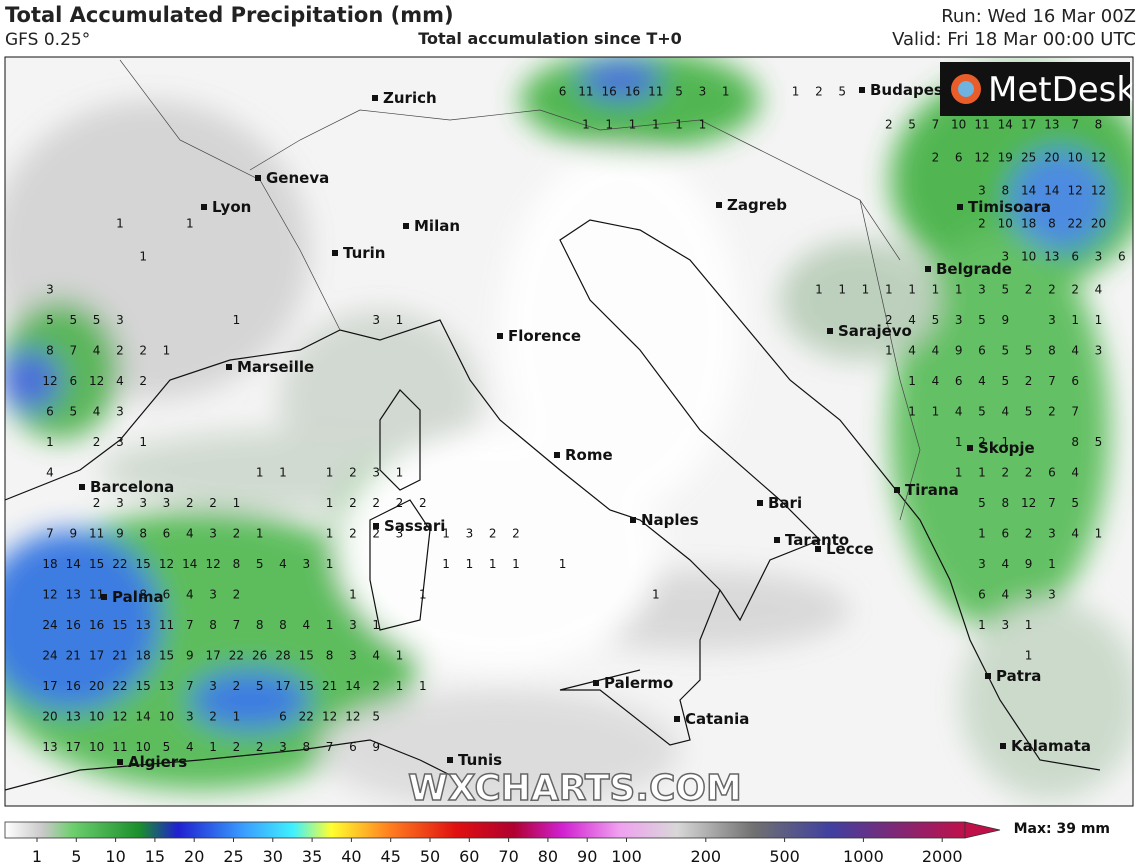 The height and width of the screenshot is (866, 1143). Describe the element at coordinates (312, 856) in the screenshot. I see `colorbar-tick-label: 35` at that location.